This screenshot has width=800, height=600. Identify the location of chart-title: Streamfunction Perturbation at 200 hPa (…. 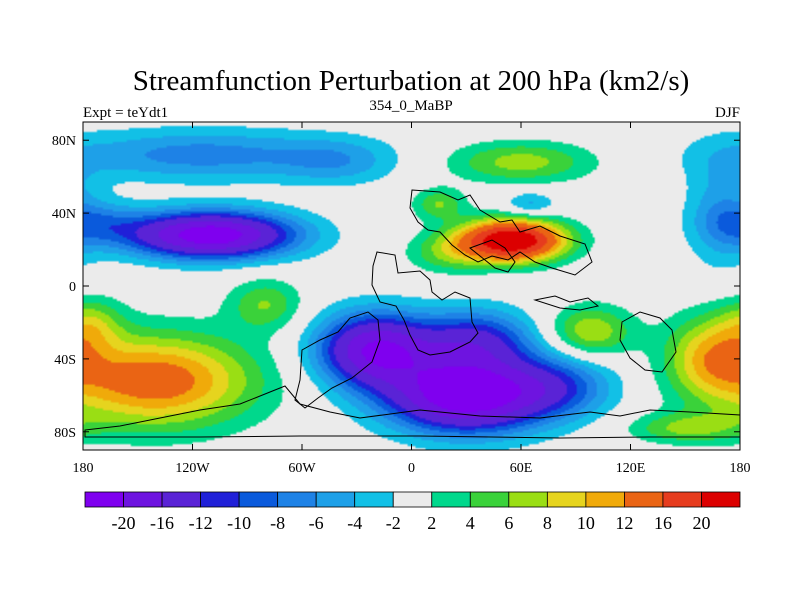
(411, 81).